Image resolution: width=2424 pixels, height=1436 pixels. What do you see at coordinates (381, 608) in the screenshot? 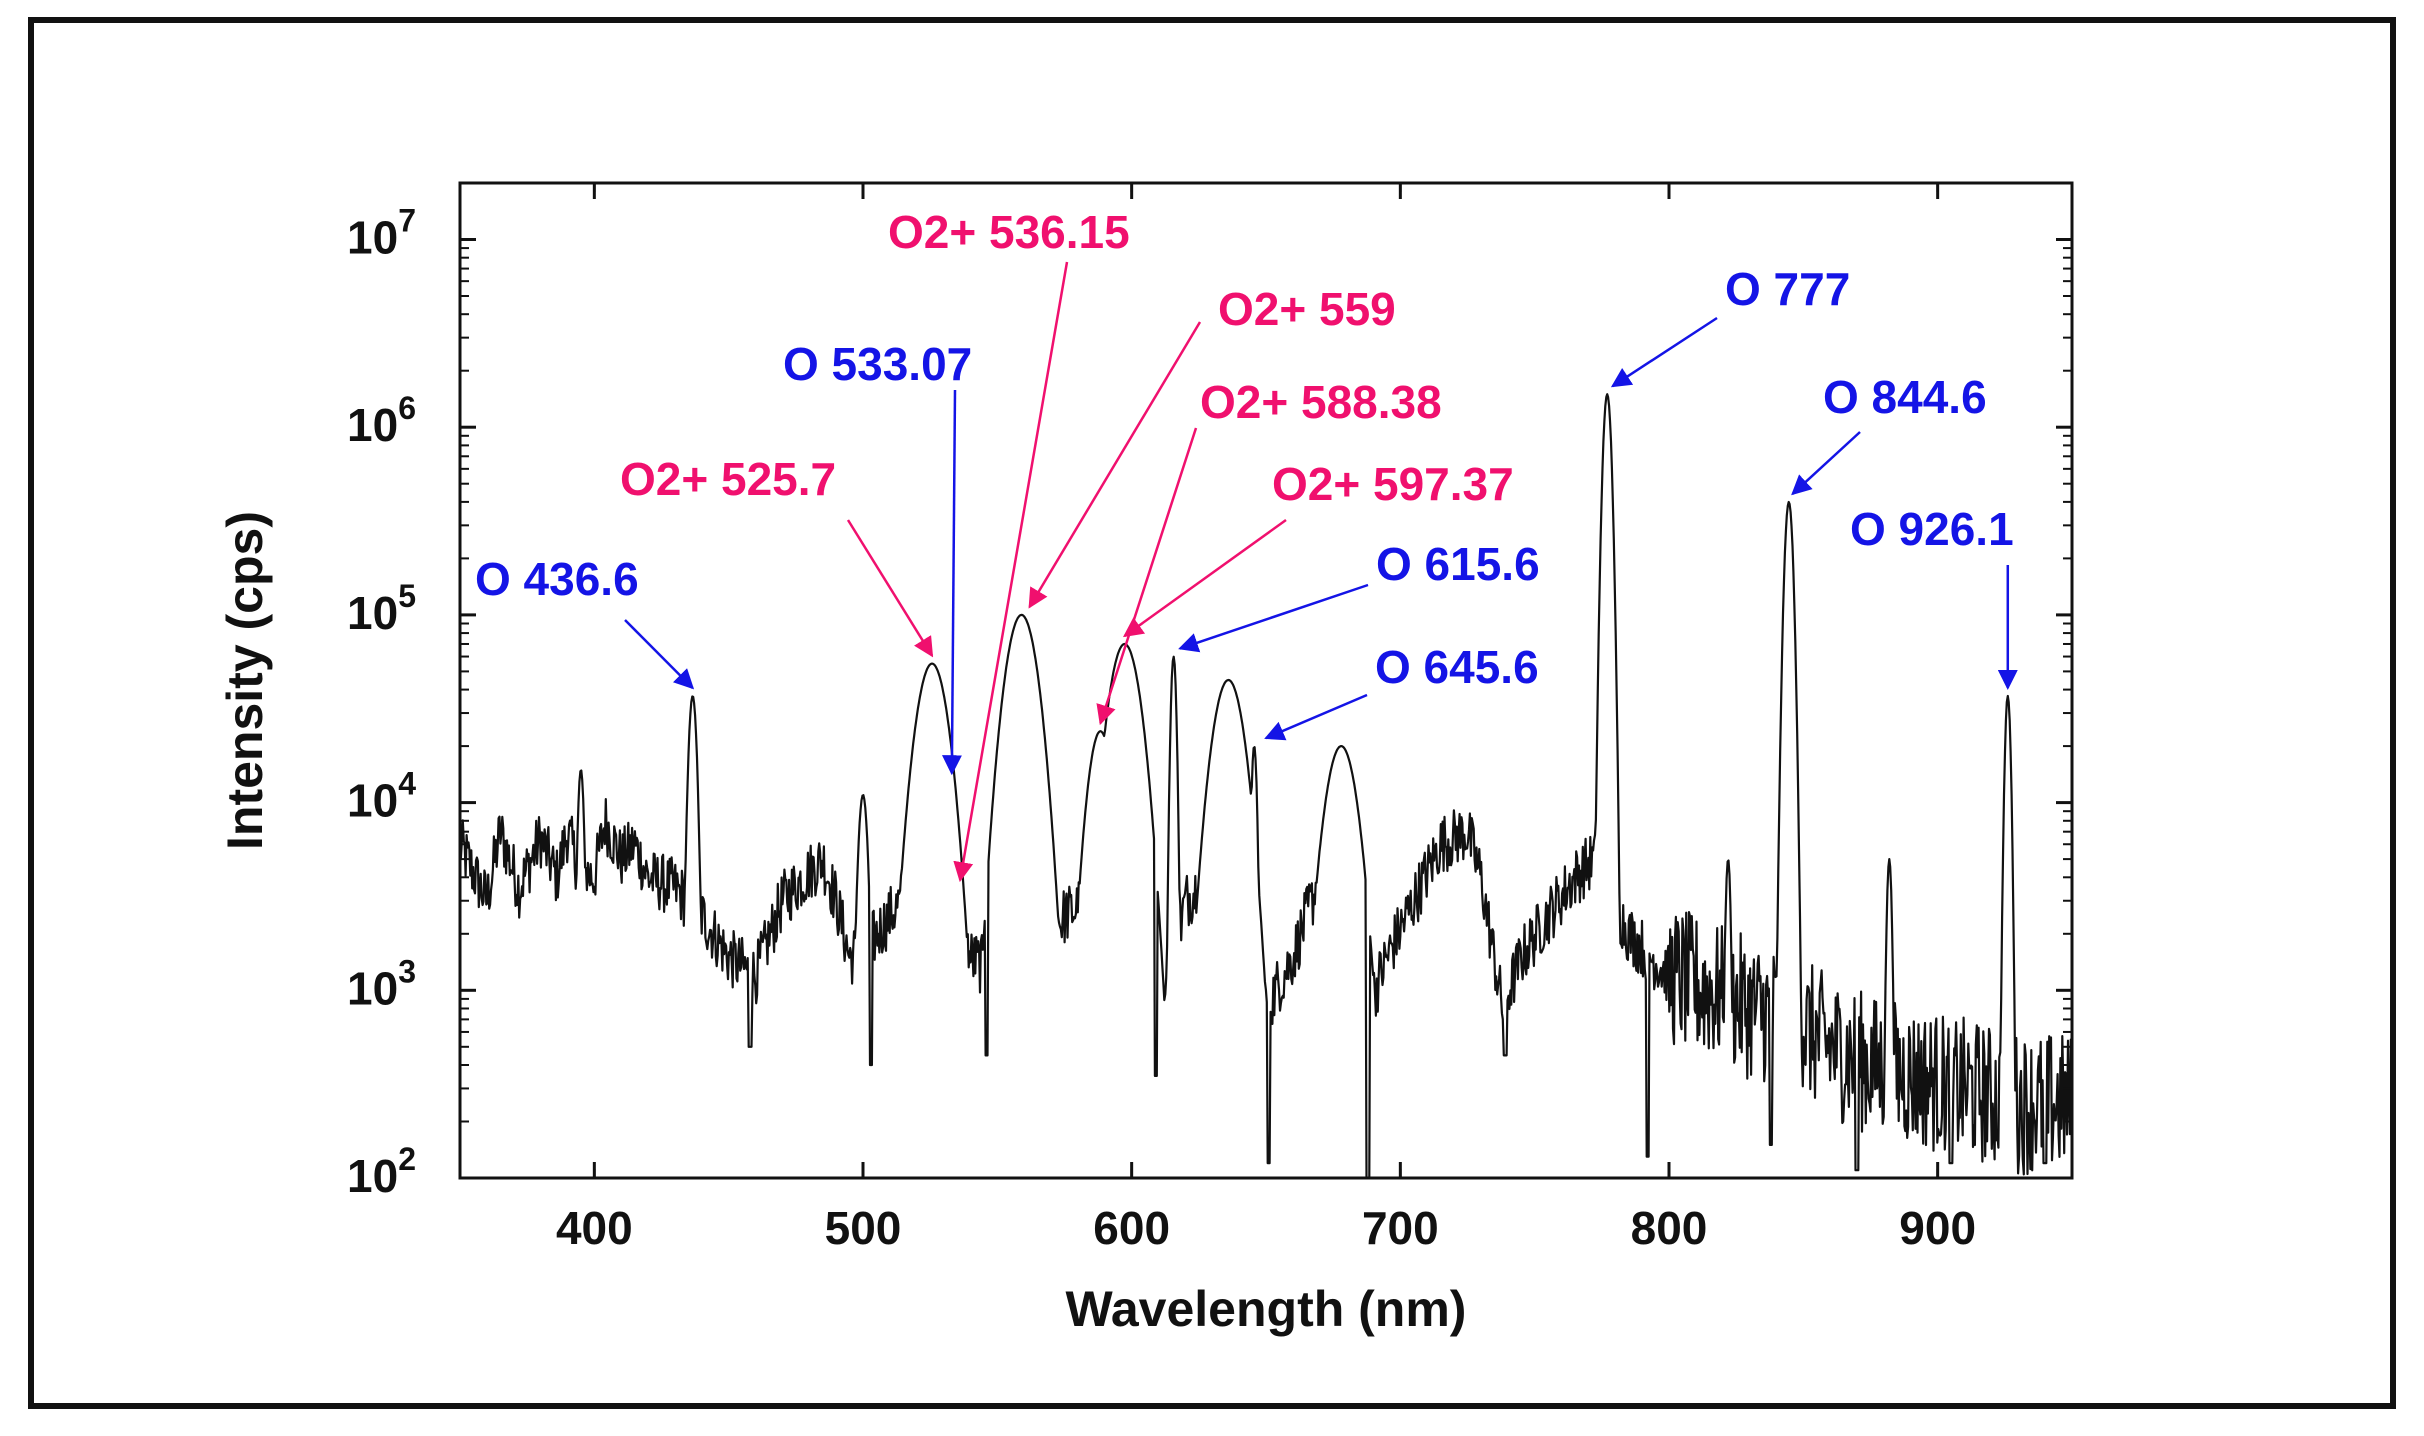
I see `y-tick-label: 10⁵` at bounding box center [381, 608].